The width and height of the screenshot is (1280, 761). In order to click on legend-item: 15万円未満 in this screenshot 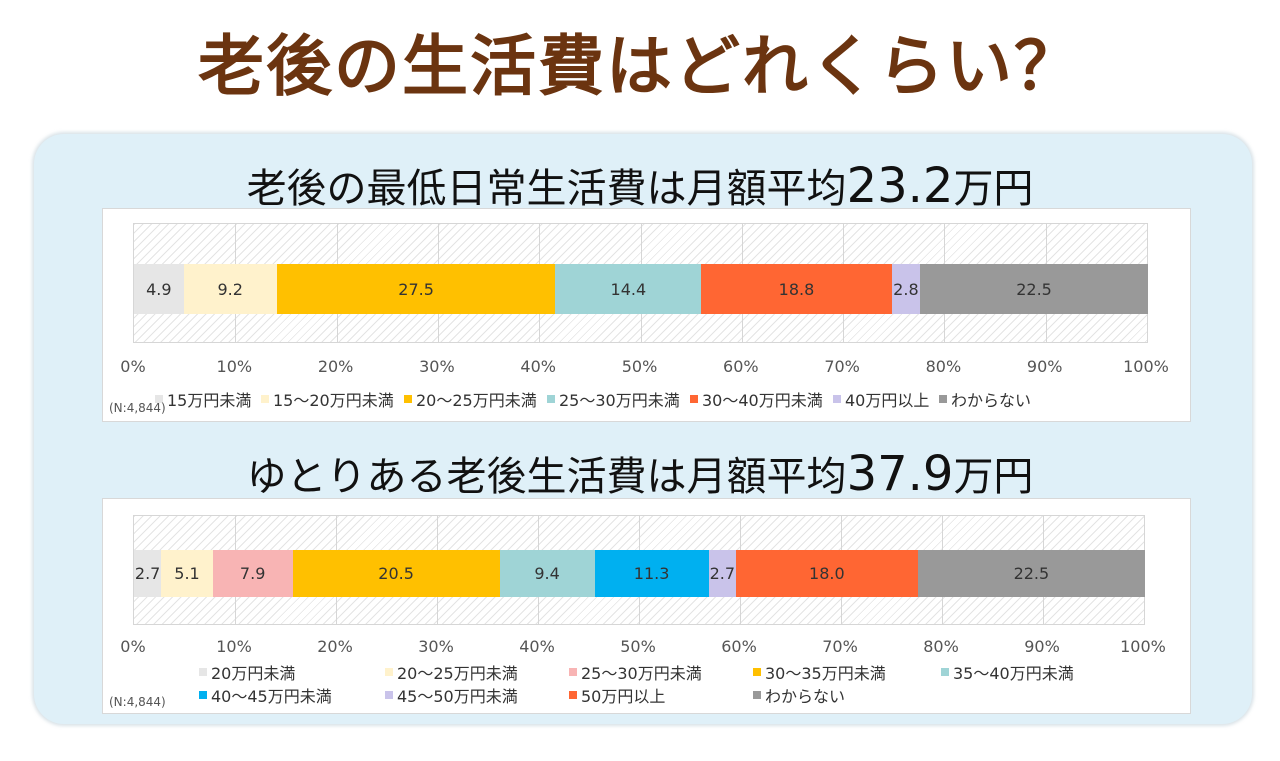, I will do `click(203, 399)`.